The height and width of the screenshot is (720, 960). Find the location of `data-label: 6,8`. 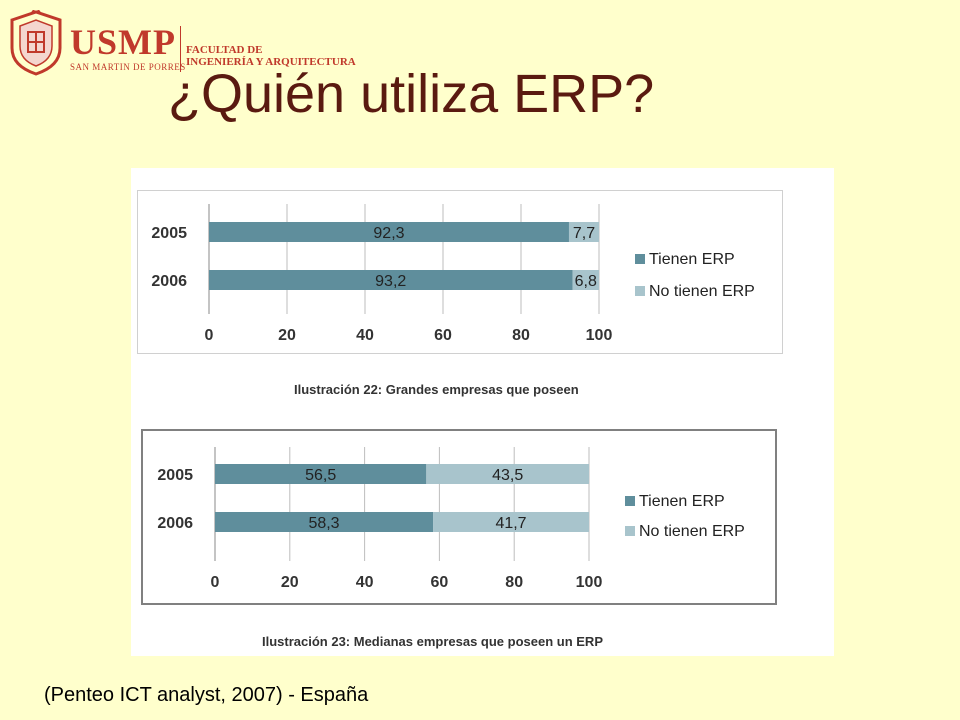

data-label: 6,8 is located at coordinates (586, 281).